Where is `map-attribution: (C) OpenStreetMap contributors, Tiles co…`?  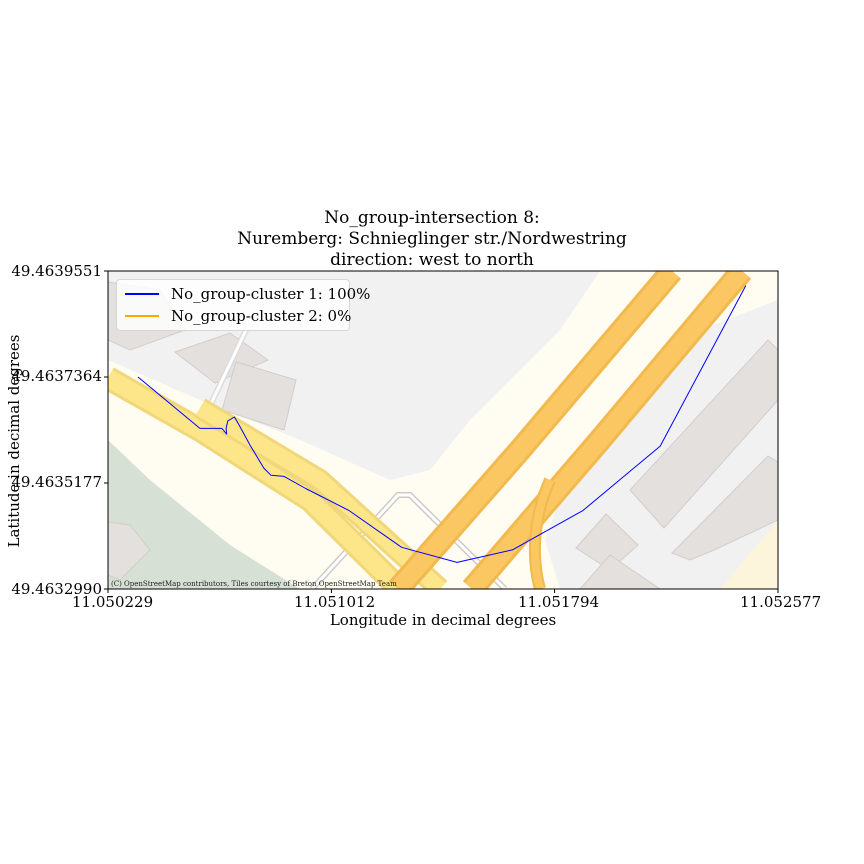 map-attribution: (C) OpenStreetMap contributors, Tiles co… is located at coordinates (254, 584).